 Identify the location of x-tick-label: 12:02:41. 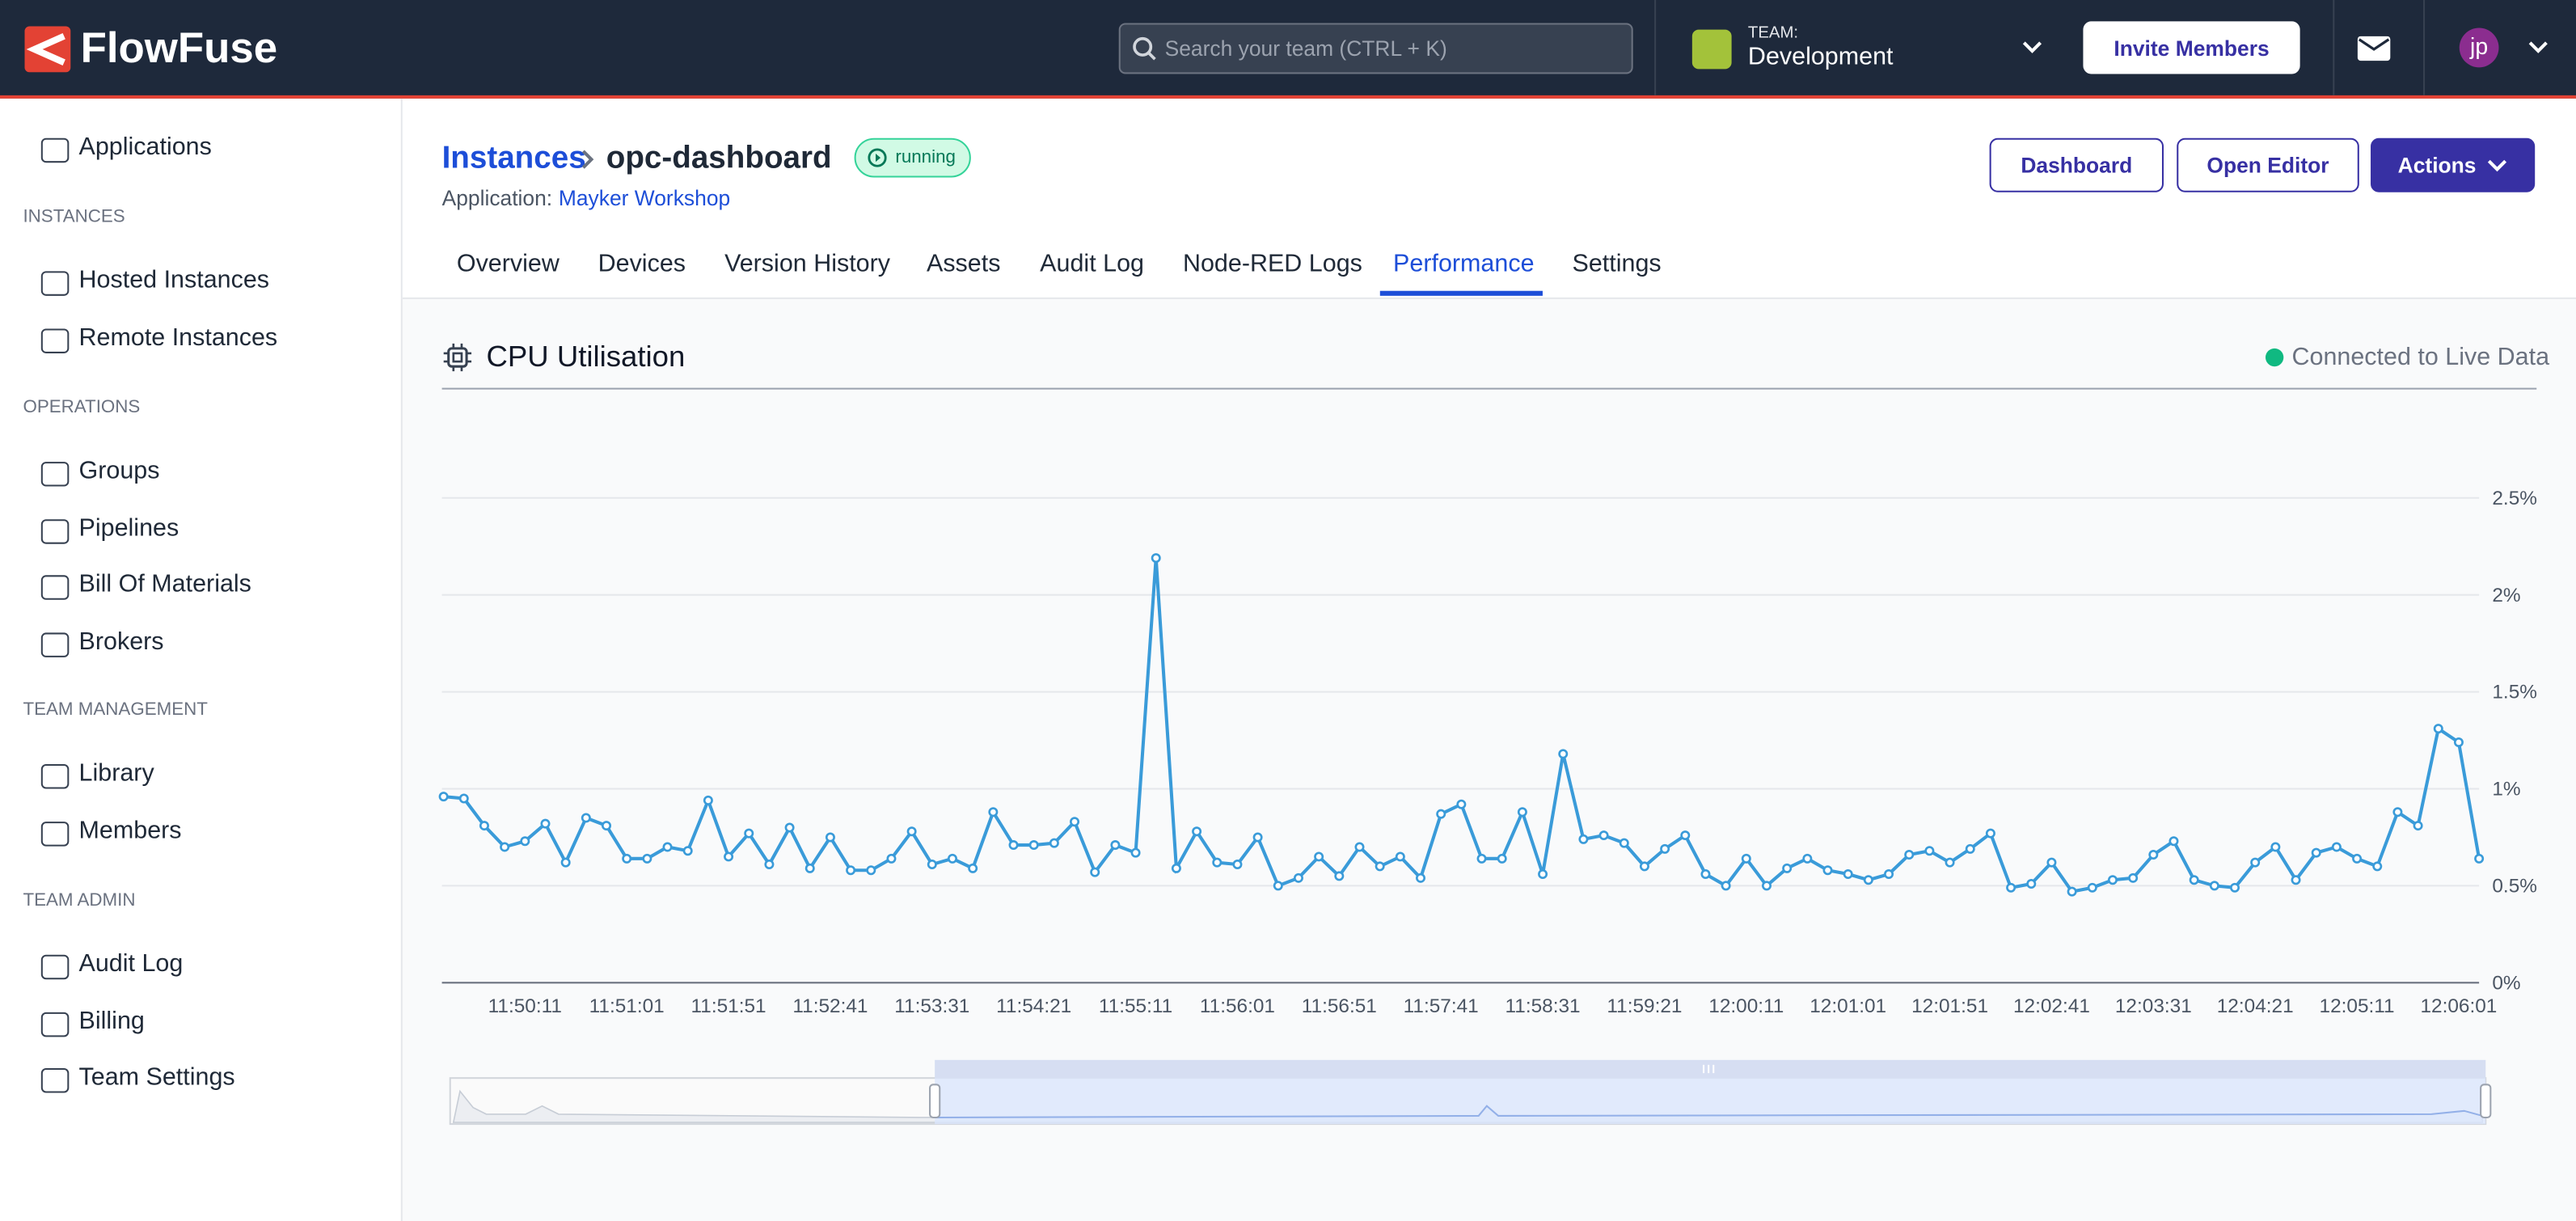
(2051, 1006).